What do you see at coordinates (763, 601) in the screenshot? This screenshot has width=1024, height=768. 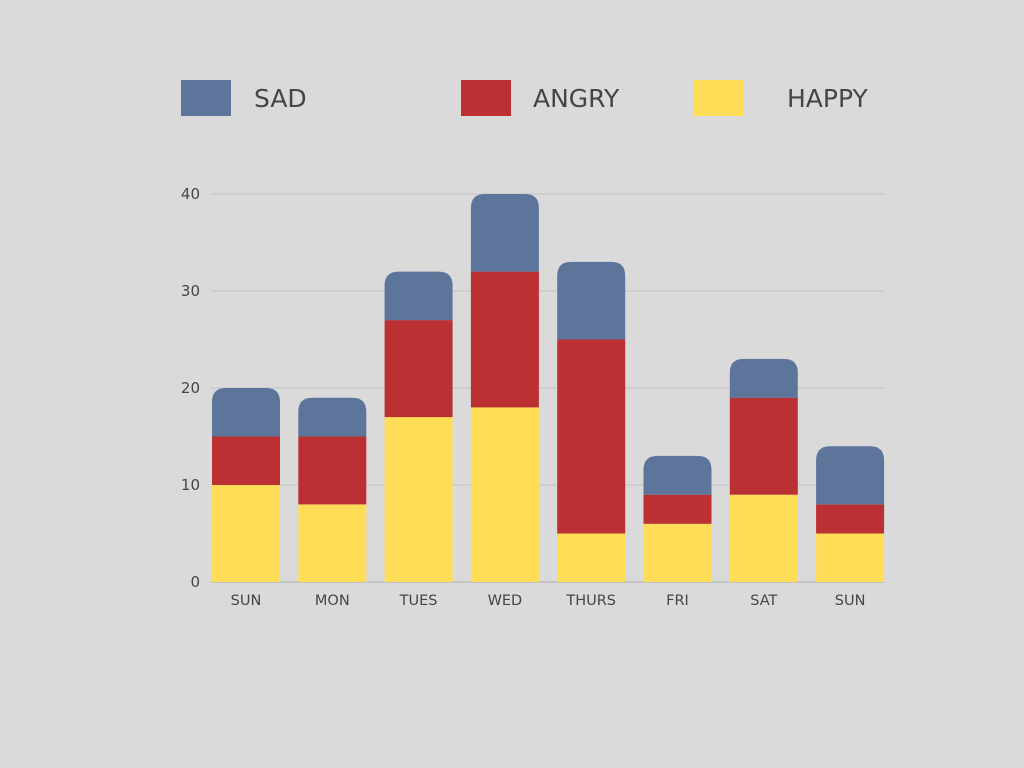 I see `x-tick-label: SAT` at bounding box center [763, 601].